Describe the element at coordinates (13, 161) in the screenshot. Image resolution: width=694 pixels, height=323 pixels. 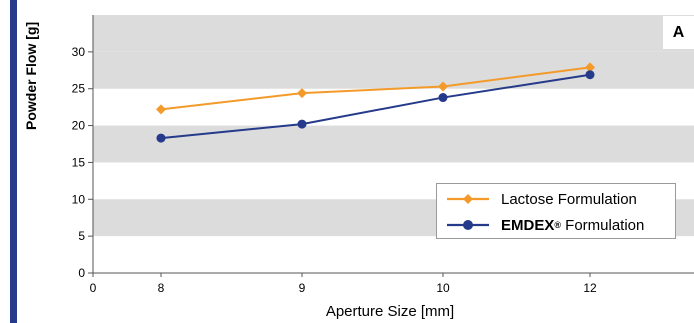
I see `accent-bar` at that location.